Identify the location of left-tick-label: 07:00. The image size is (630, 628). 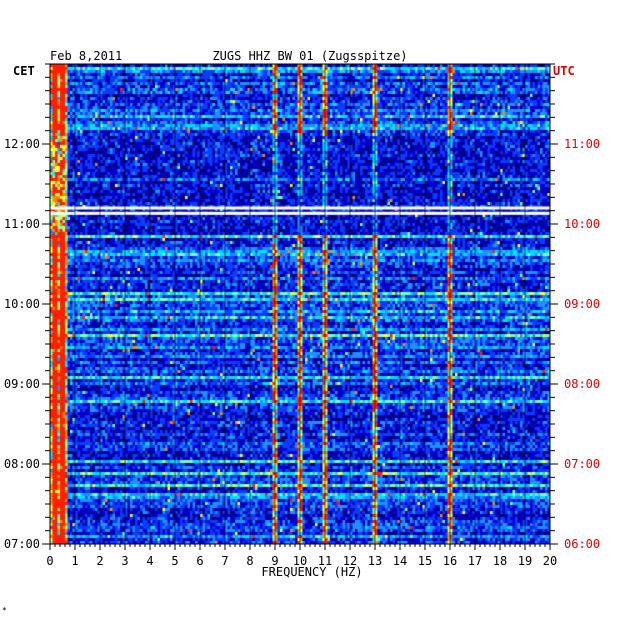
(22, 544).